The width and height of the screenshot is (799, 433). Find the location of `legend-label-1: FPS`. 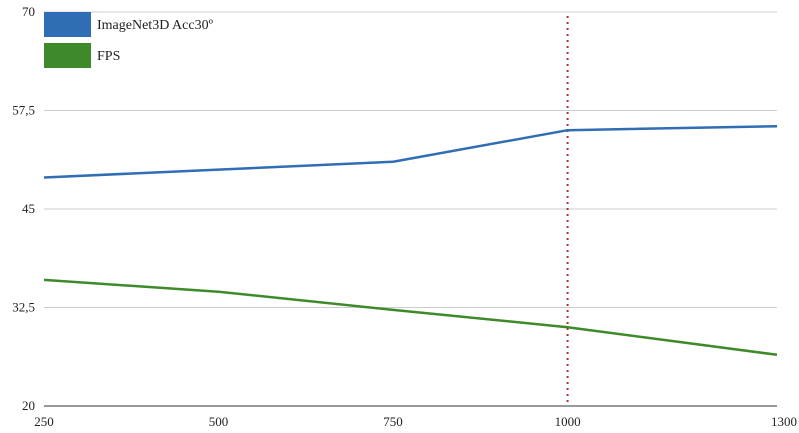

legend-label-1: FPS is located at coordinates (108, 56).